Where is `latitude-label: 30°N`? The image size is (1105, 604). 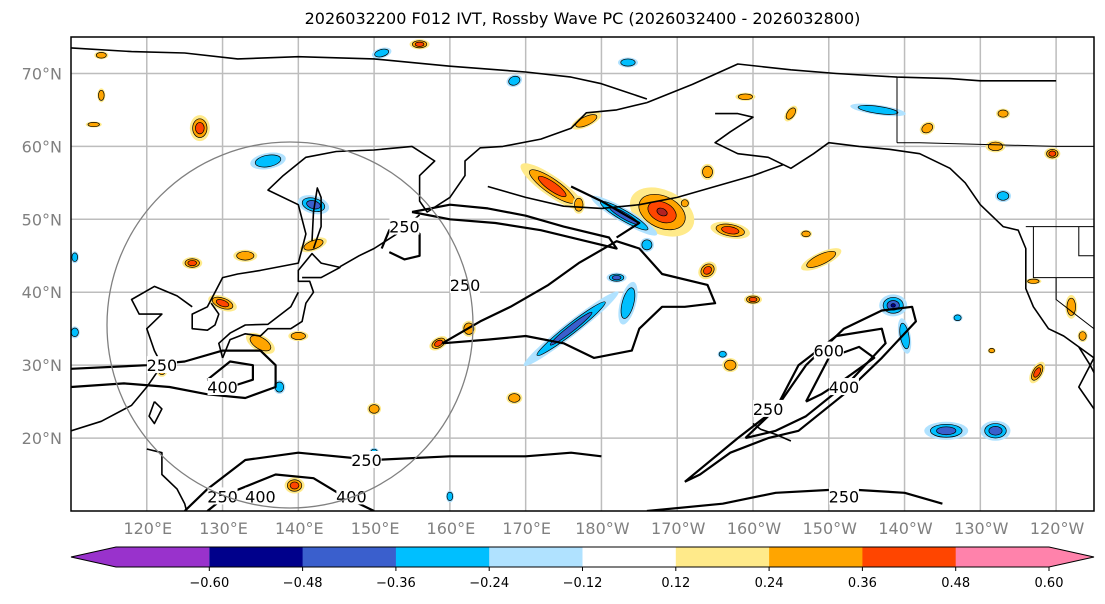
latitude-label: 30°N is located at coordinates (42, 365).